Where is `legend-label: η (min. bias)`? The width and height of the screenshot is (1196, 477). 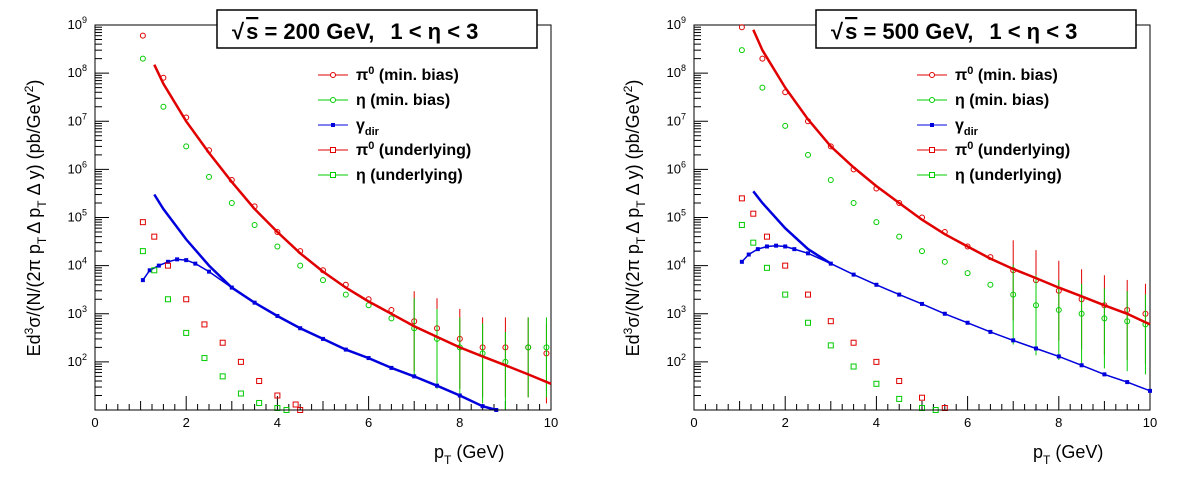 legend-label: η (min. bias) is located at coordinates (403, 100).